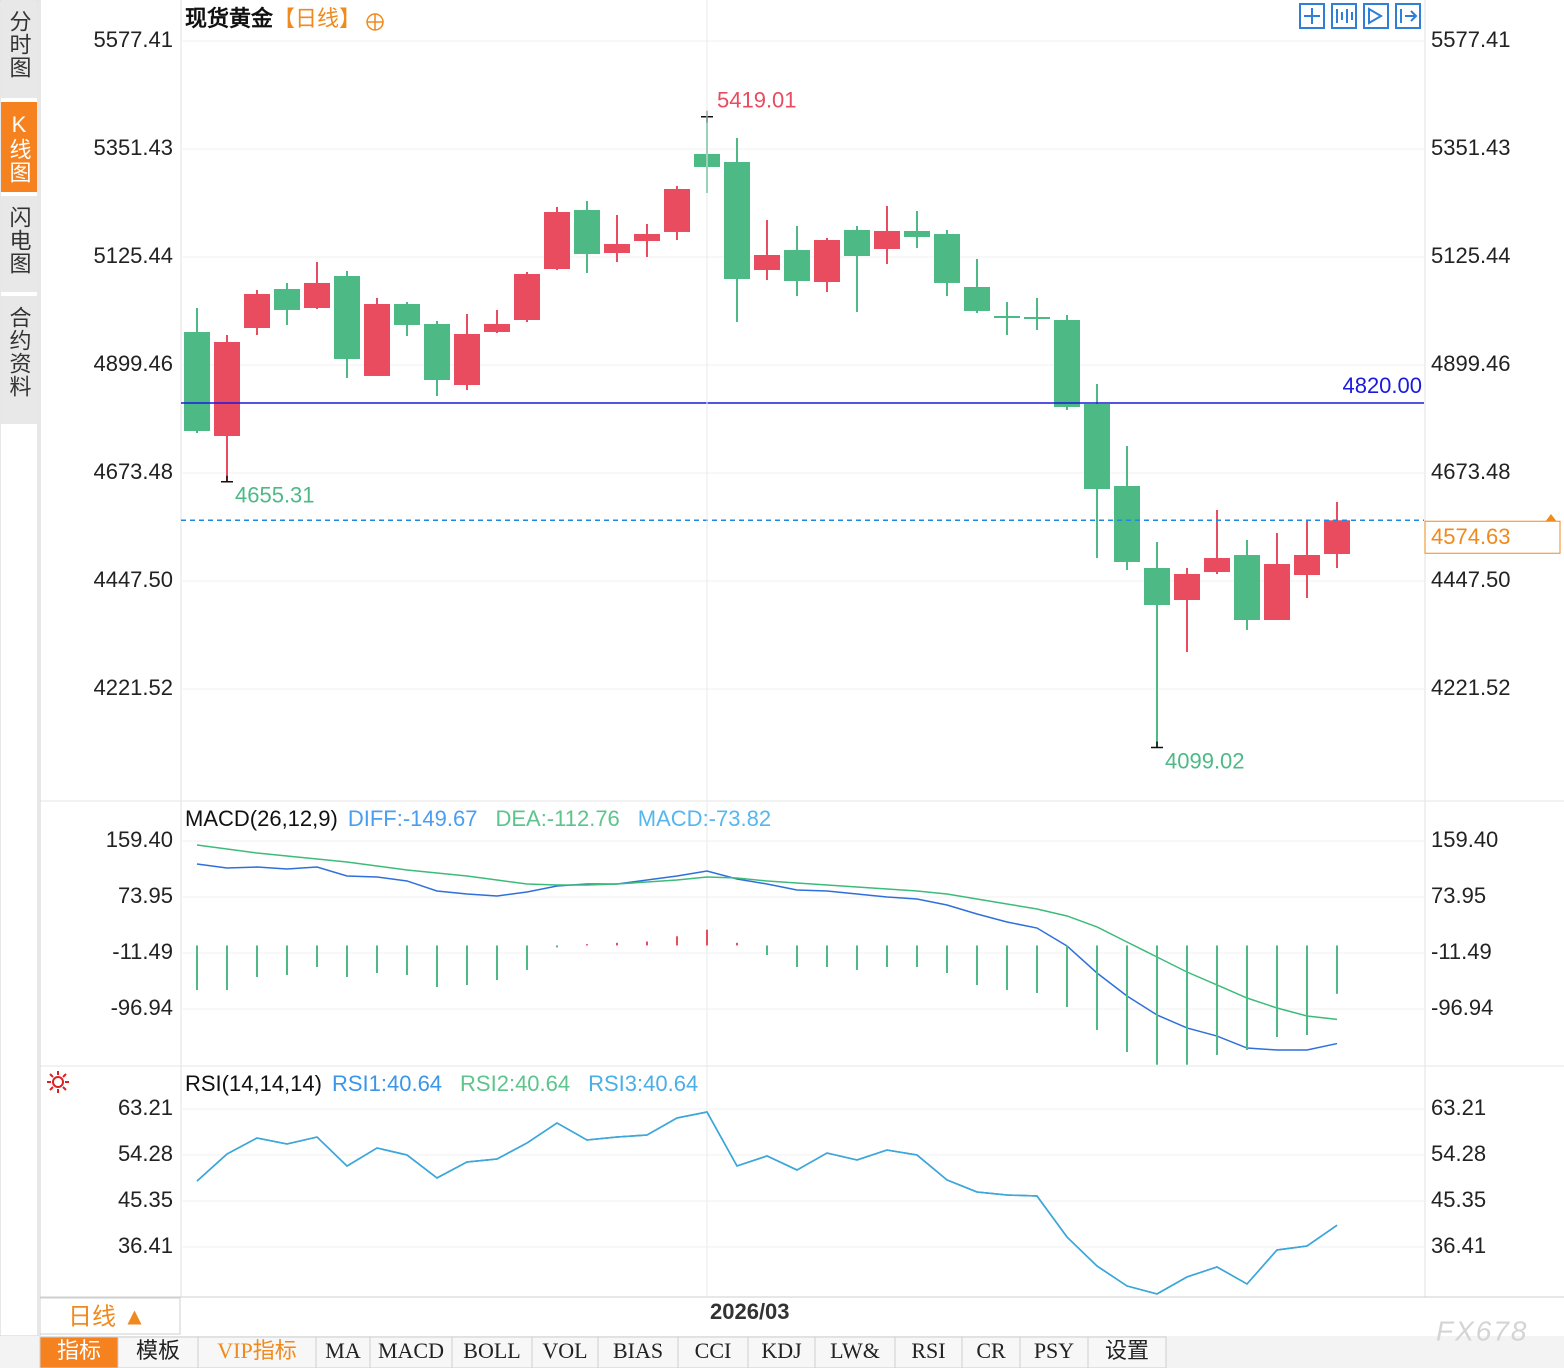 Image resolution: width=1564 pixels, height=1368 pixels. Describe the element at coordinates (515, 1083) in the screenshot. I see `legend-entry: RSI2:40.64` at that location.